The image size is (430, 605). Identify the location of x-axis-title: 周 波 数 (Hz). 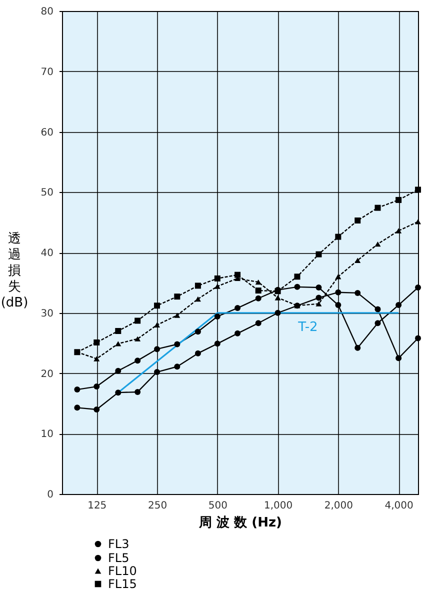
(240, 523).